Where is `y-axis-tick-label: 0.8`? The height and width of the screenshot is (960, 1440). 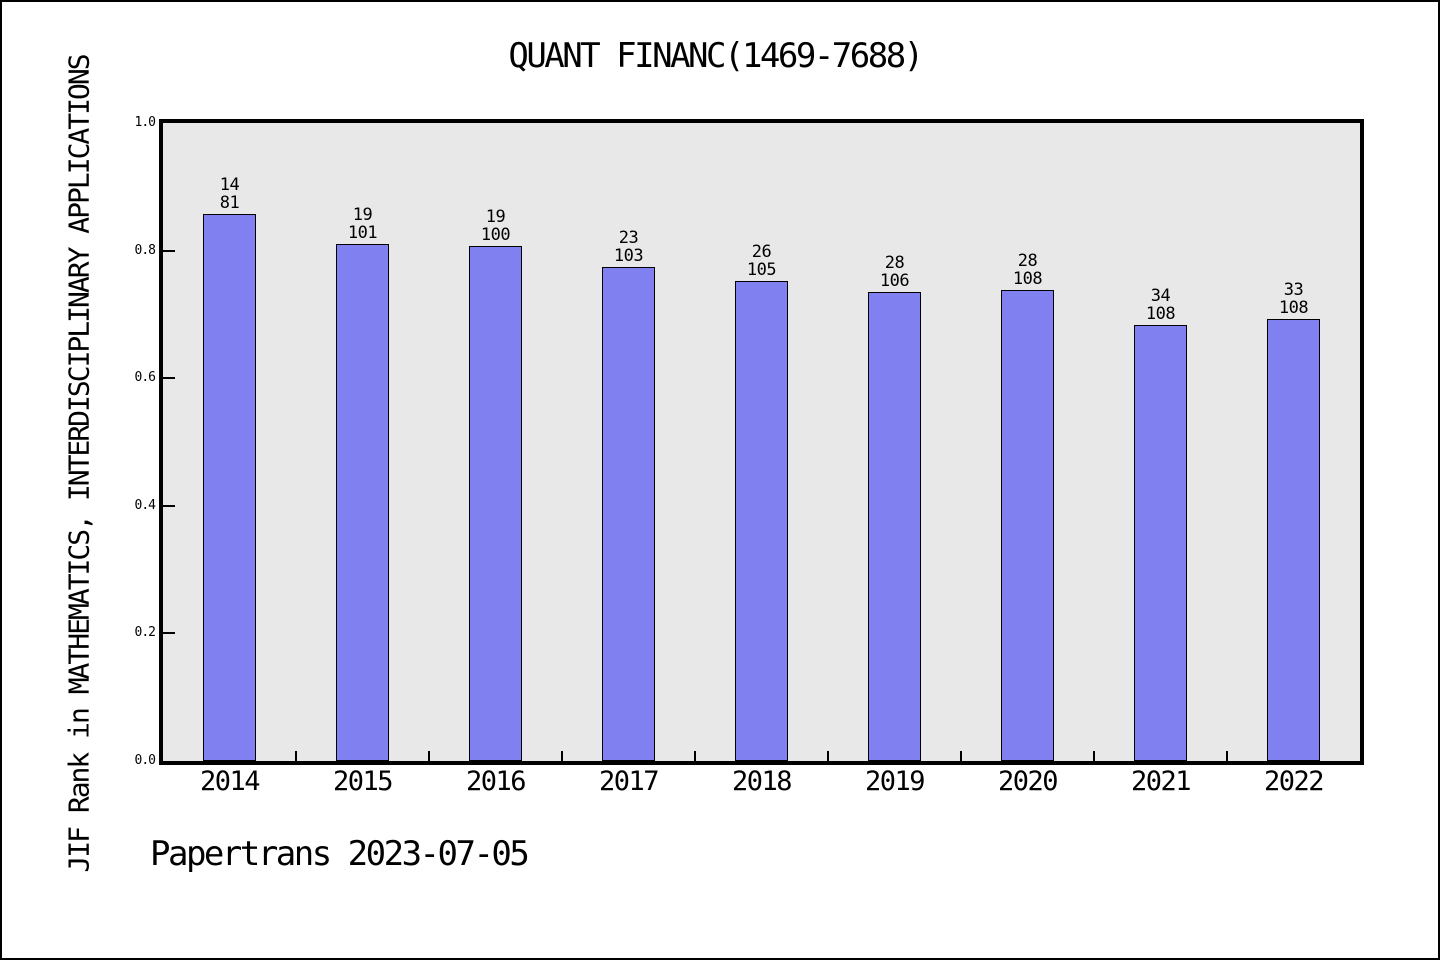
y-axis-tick-label: 0.8 is located at coordinates (145, 250).